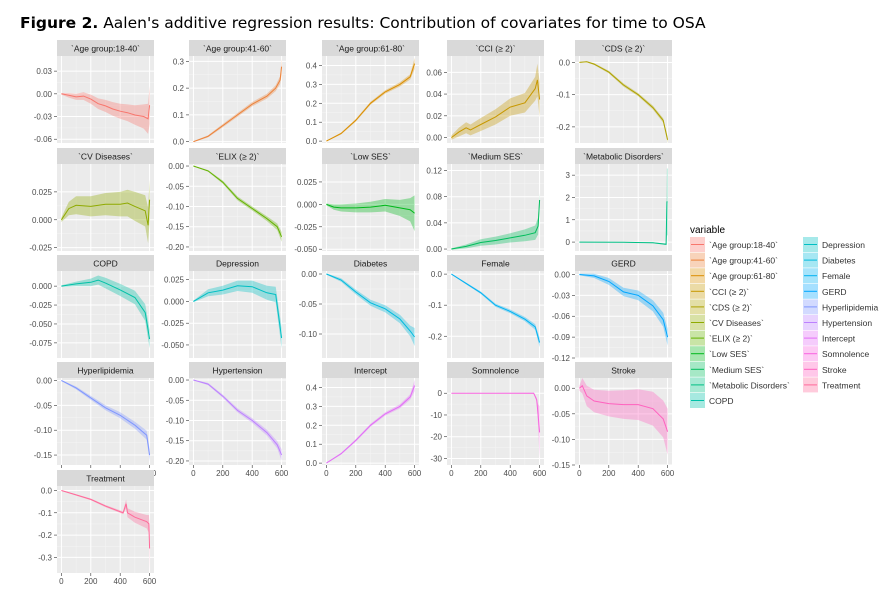 This screenshot has width=891, height=592. I want to click on legend-label: `ELIX (≥ 2)`, so click(731, 339).